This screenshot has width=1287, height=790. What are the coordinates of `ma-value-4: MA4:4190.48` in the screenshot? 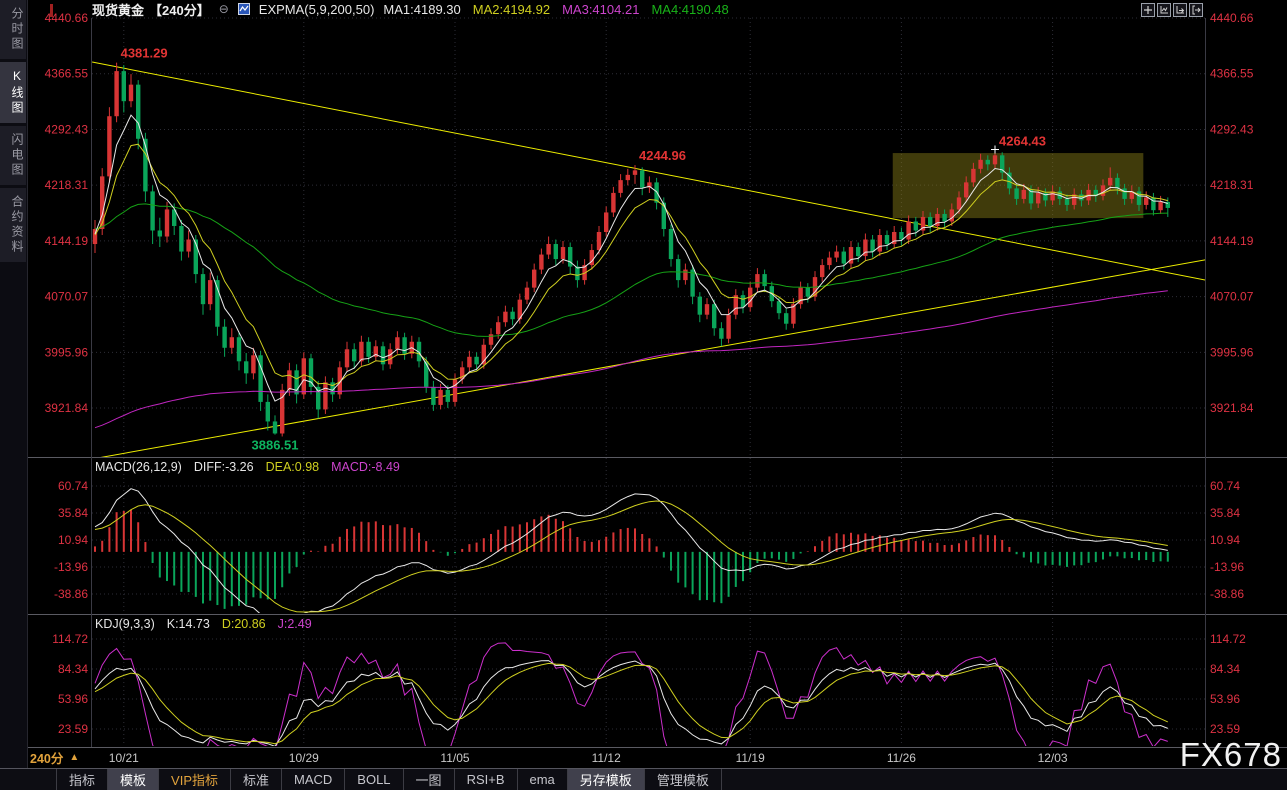 It's located at (690, 9).